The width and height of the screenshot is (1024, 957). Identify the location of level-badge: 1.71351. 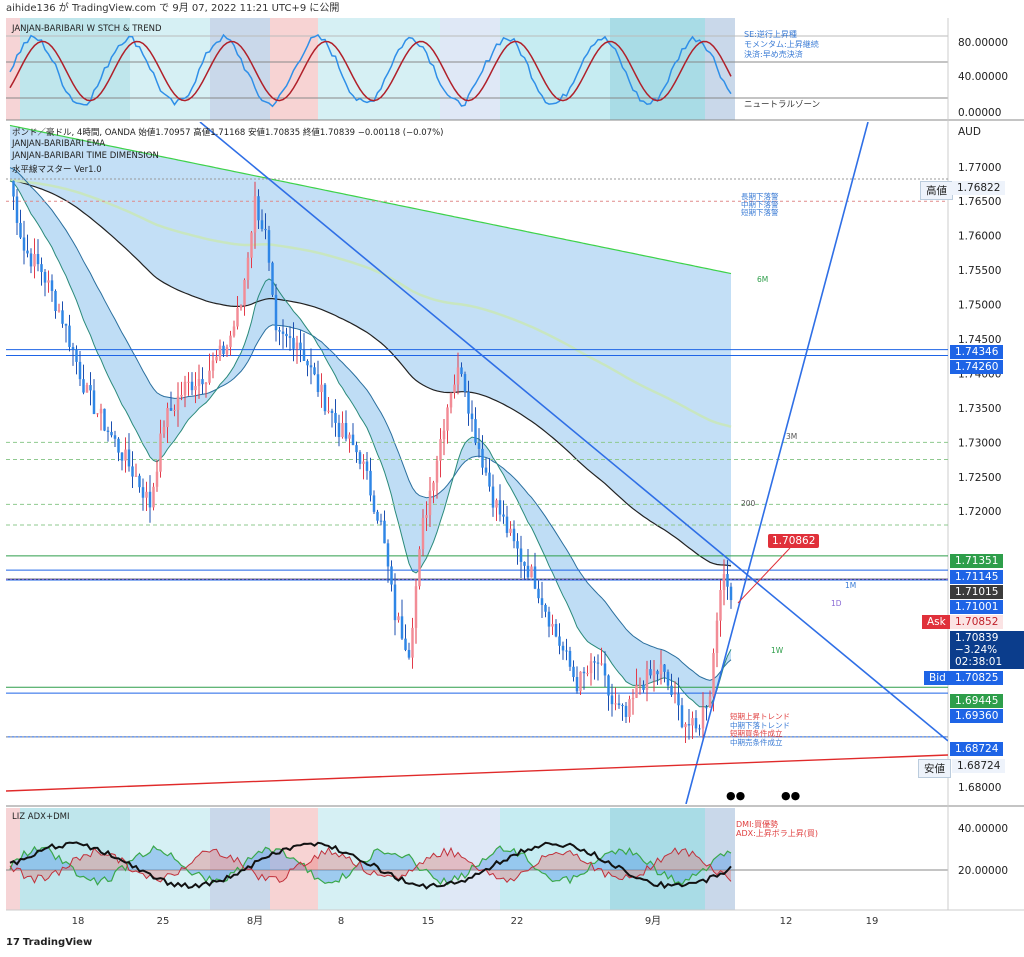
(977, 561).